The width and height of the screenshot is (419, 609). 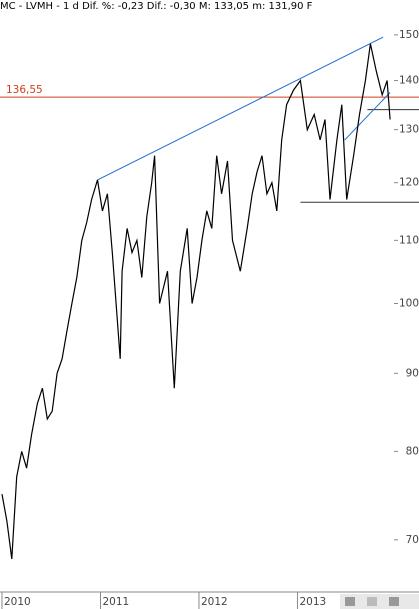 What do you see at coordinates (409, 35) in the screenshot?
I see `y-tick-label: 150` at bounding box center [409, 35].